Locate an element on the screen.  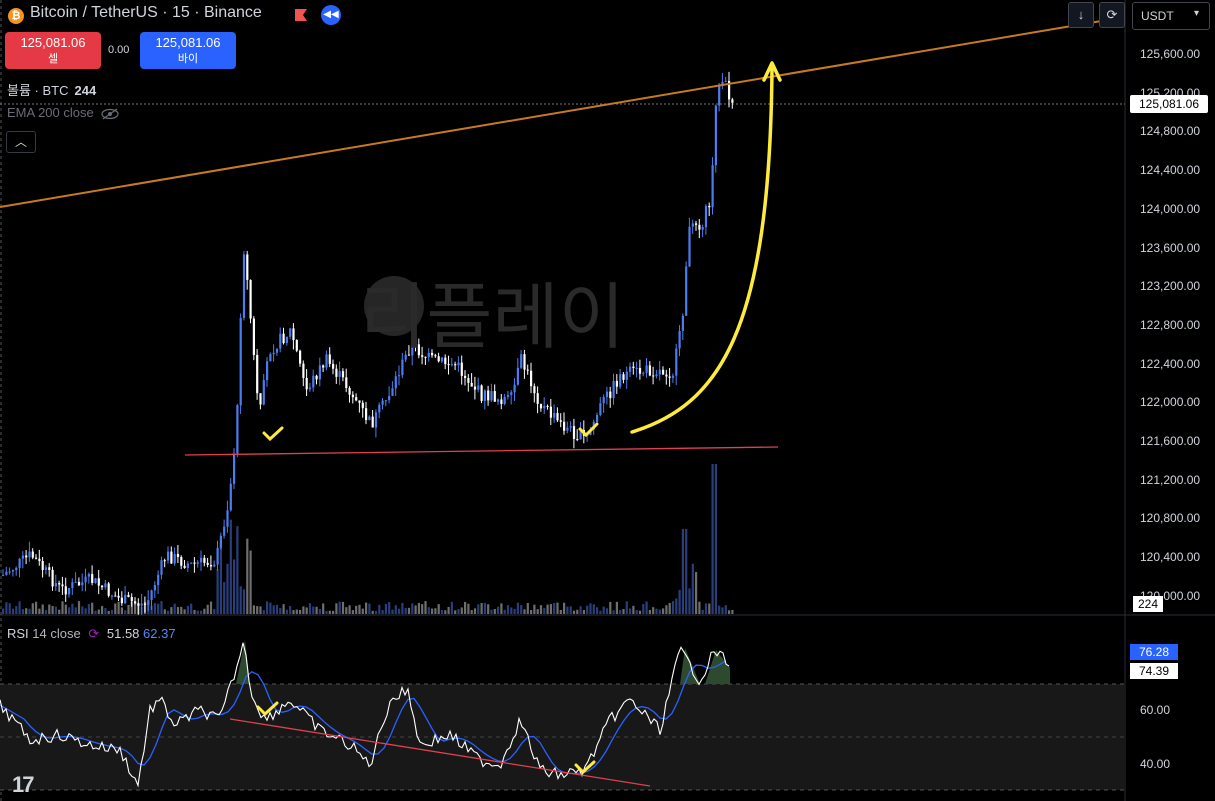
eye-hidden-icon is located at coordinates (110, 114).